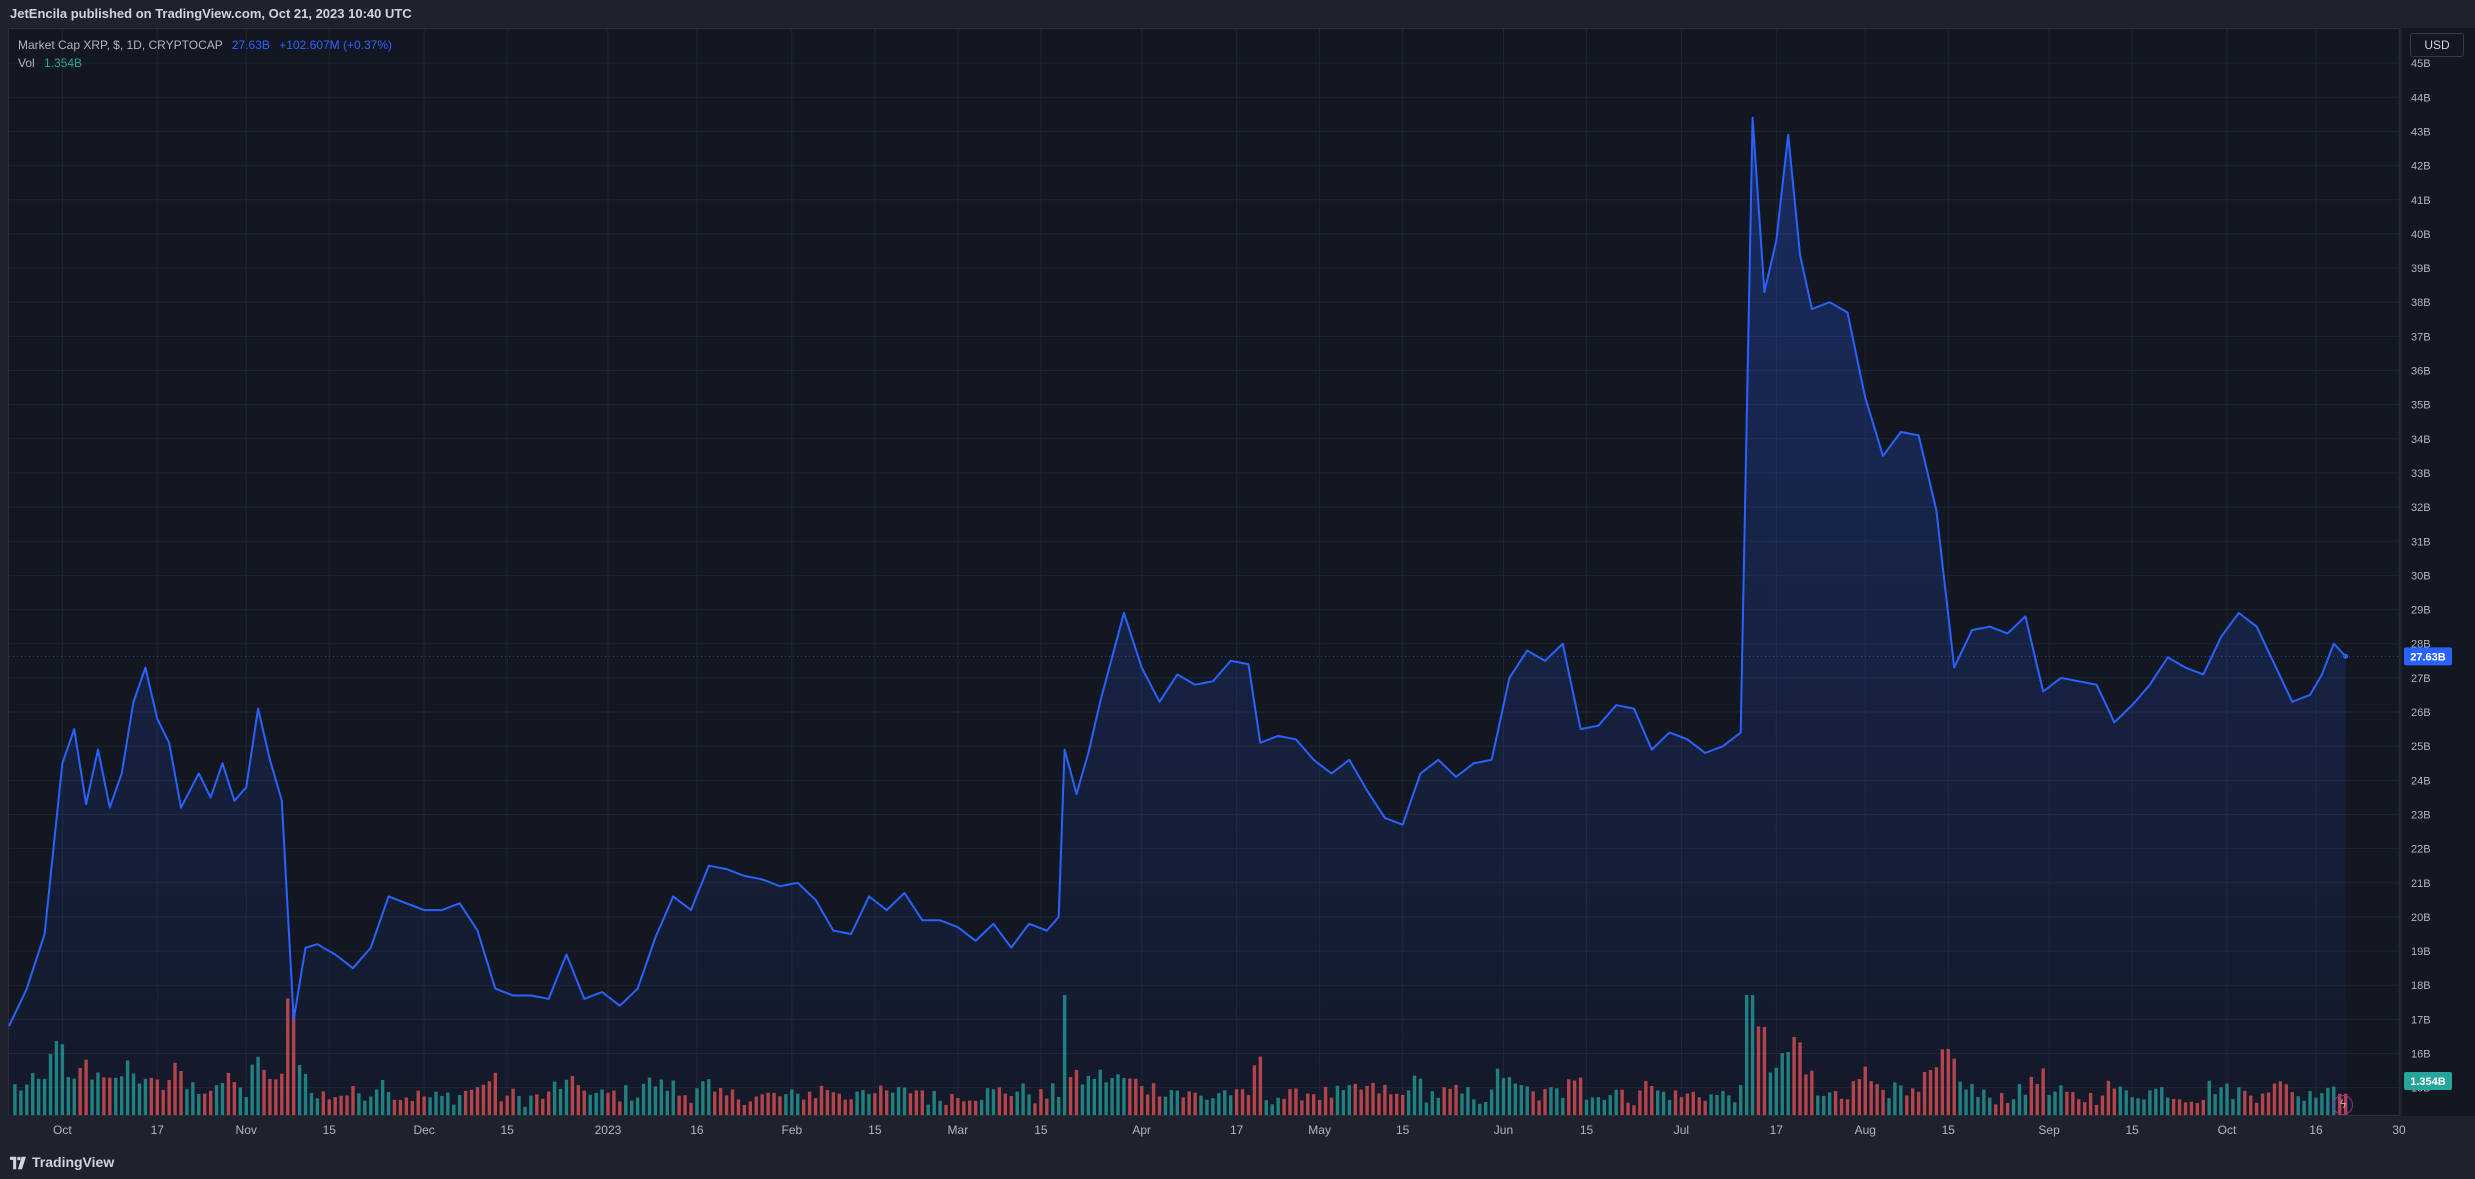  Describe the element at coordinates (2421, 474) in the screenshot. I see `y-tick-label: 33B` at that location.